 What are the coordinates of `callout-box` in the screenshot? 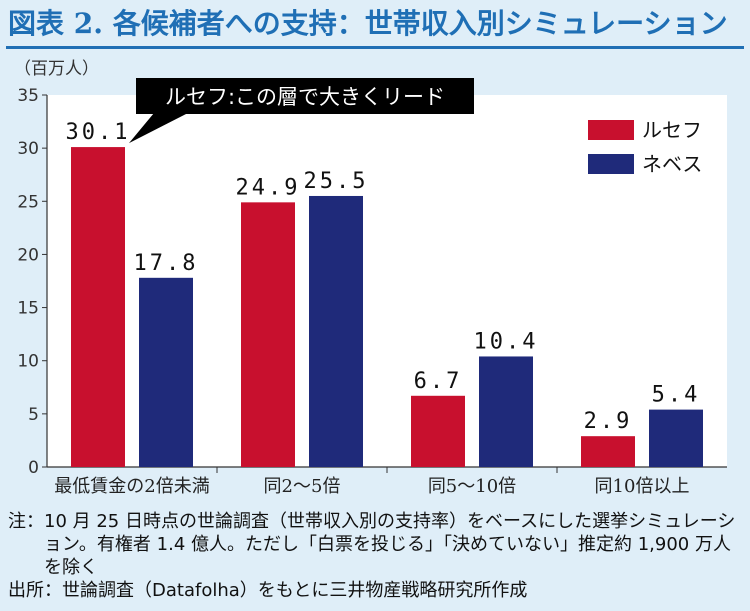 It's located at (305, 96).